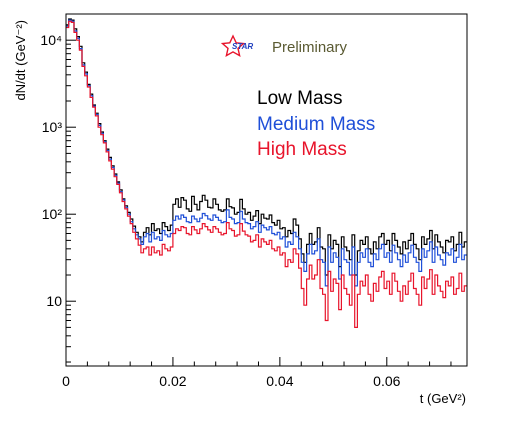  Describe the element at coordinates (302, 149) in the screenshot. I see `legend-item-high-mass: High Mass` at that location.